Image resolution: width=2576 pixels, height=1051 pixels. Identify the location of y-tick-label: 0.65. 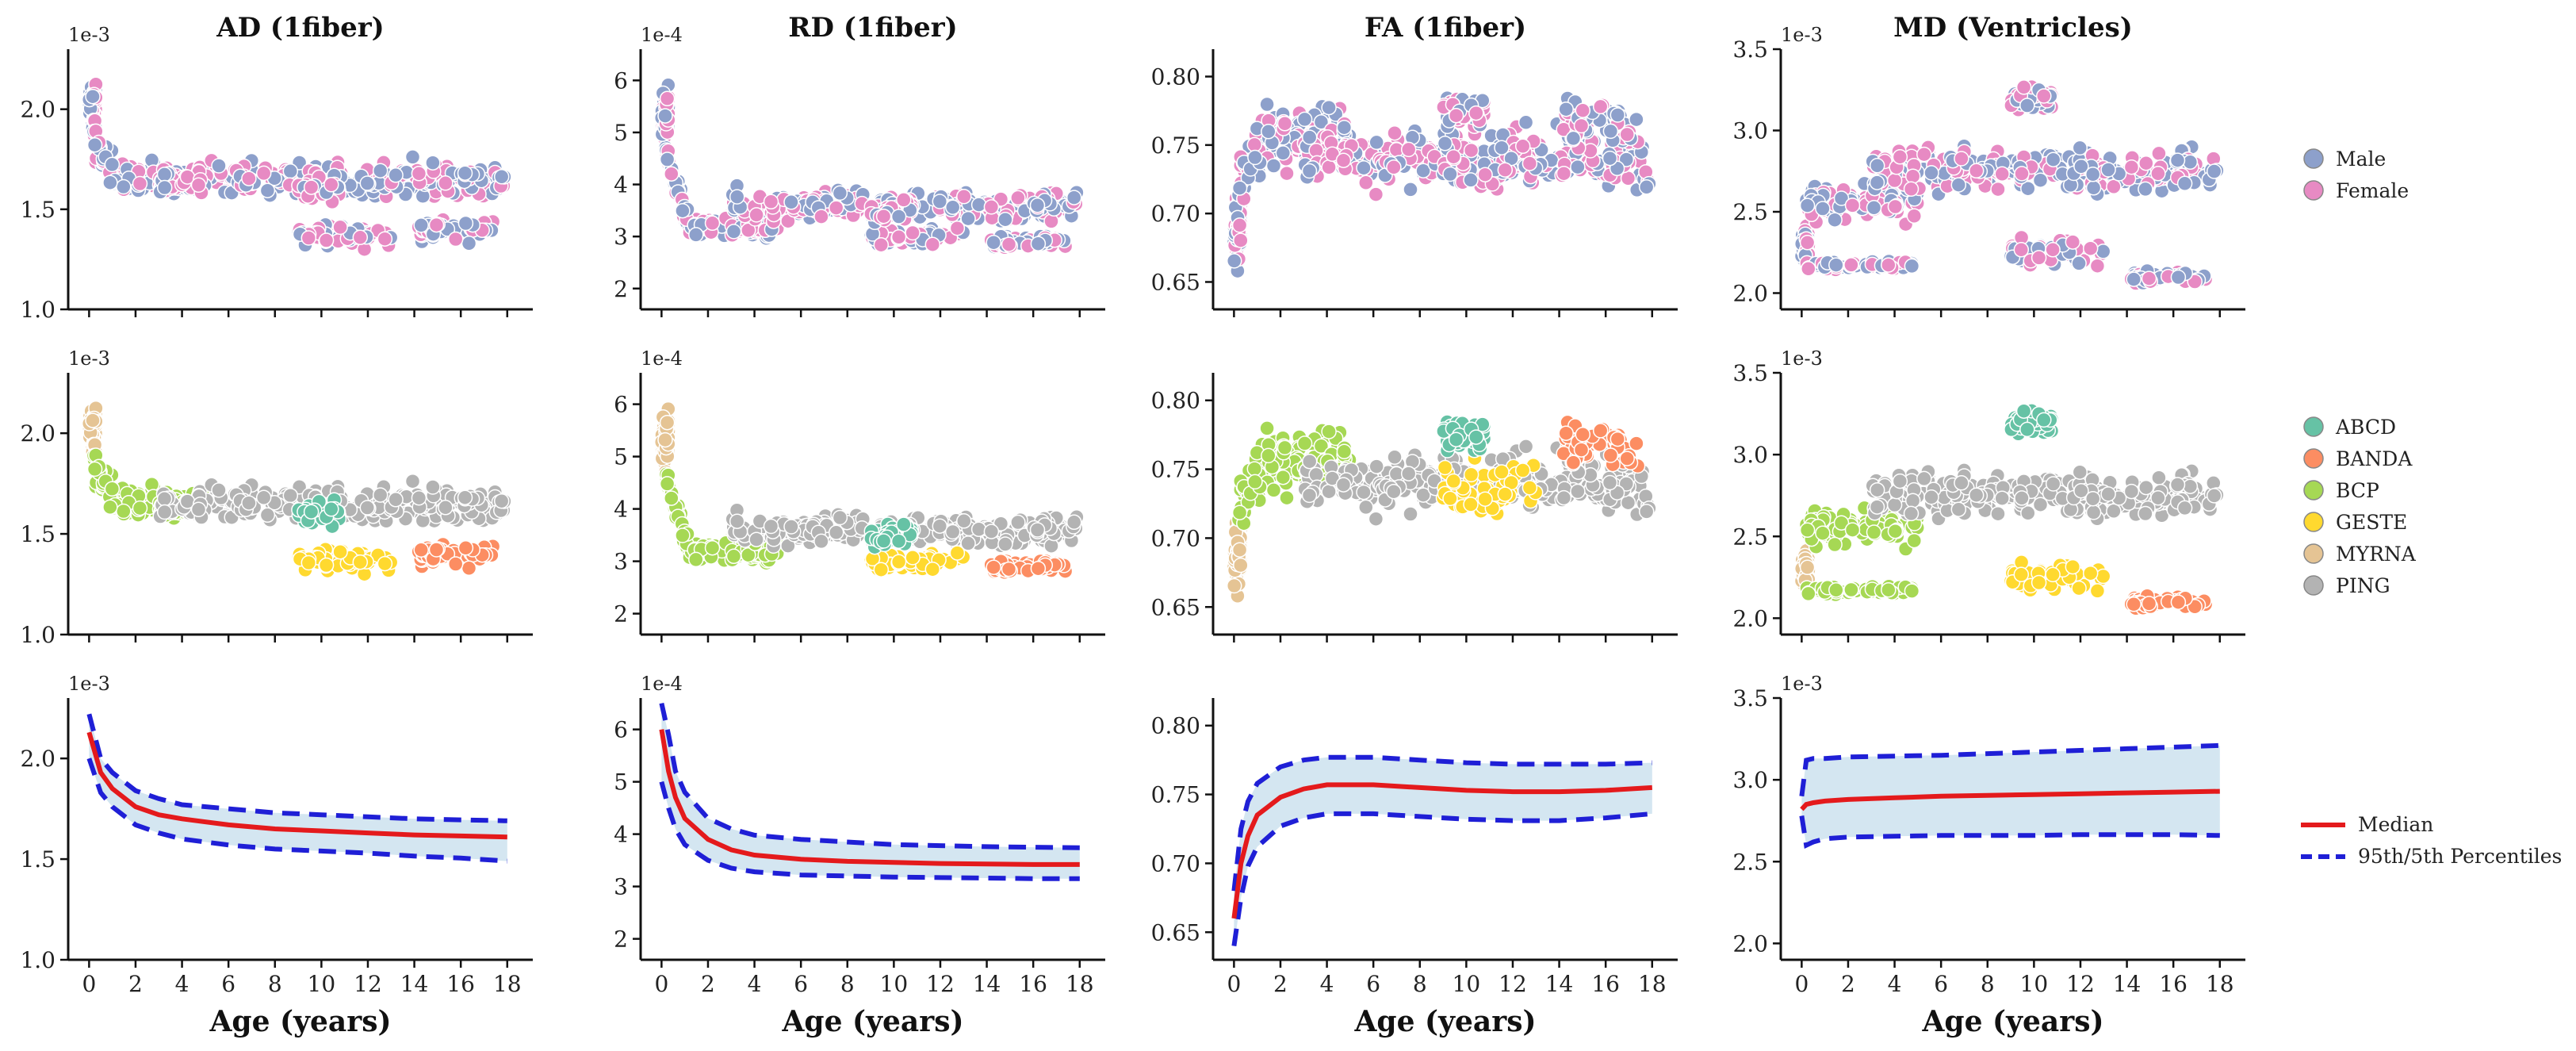
(1175, 932).